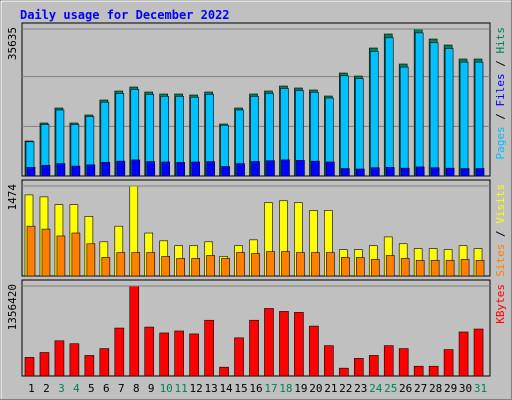 This screenshot has width=512, height=400. What do you see at coordinates (240, 388) in the screenshot?
I see `x-tick-label: 15` at bounding box center [240, 388].